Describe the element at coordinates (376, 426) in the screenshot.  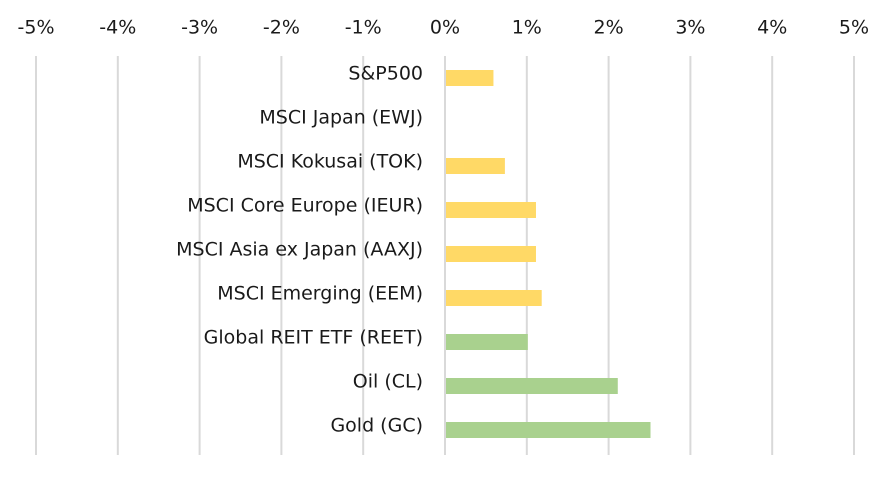
I see `category-label: Gold (GC)` at that location.